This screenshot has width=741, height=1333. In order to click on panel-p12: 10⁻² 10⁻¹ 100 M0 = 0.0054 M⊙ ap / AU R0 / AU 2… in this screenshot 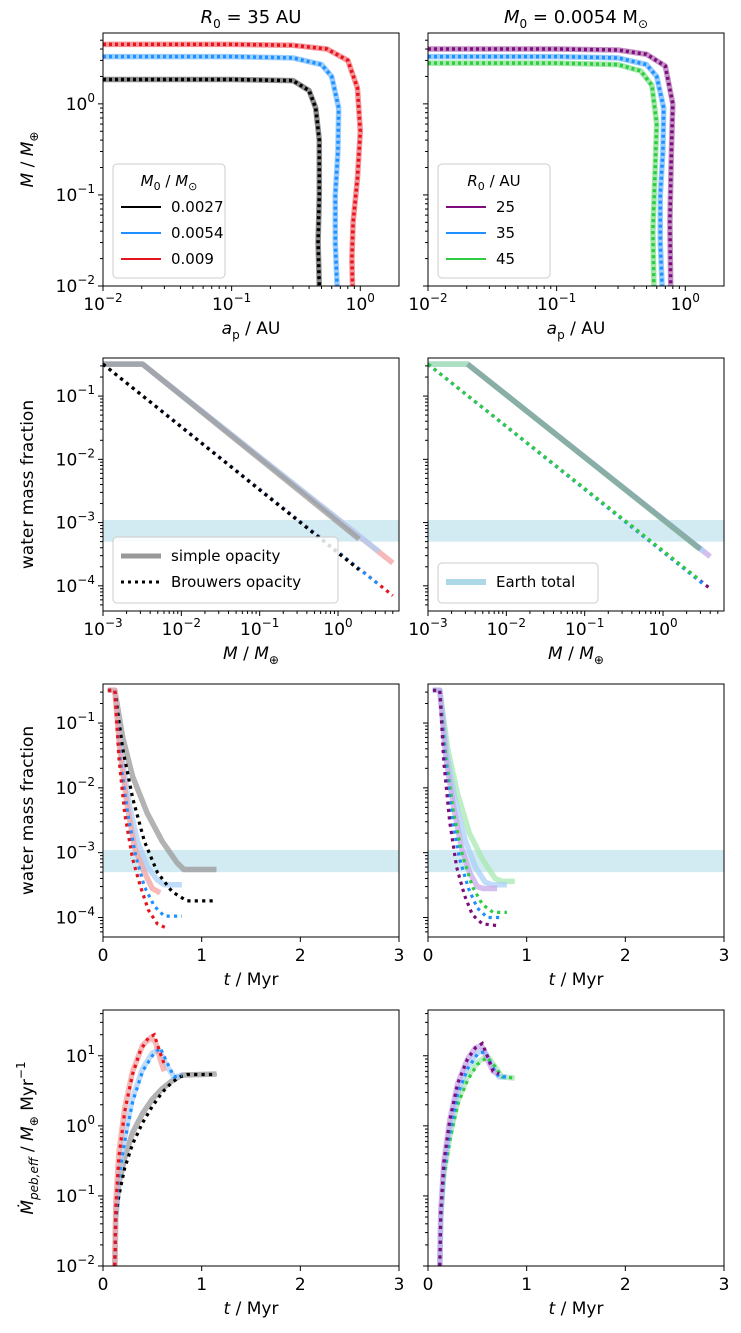, I will do `click(566, 174)`.